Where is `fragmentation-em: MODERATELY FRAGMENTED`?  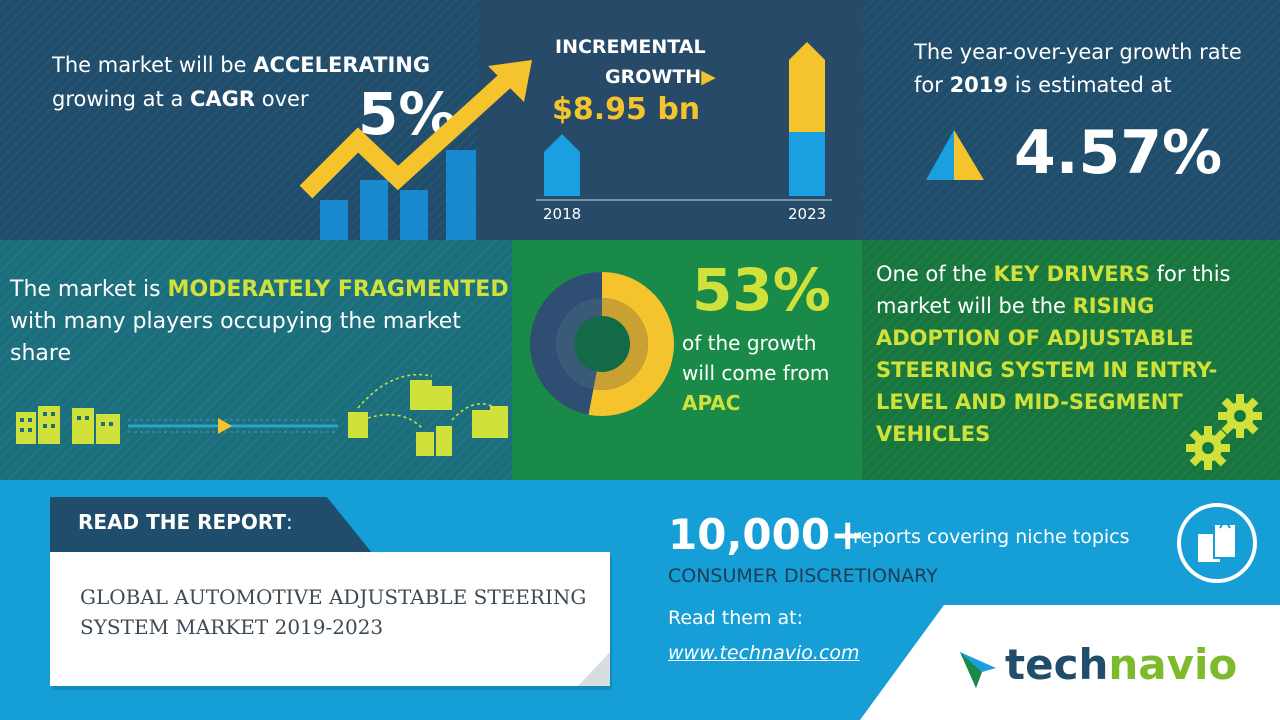
fragmentation-em: MODERATELY FRAGMENTED is located at coordinates (338, 289).